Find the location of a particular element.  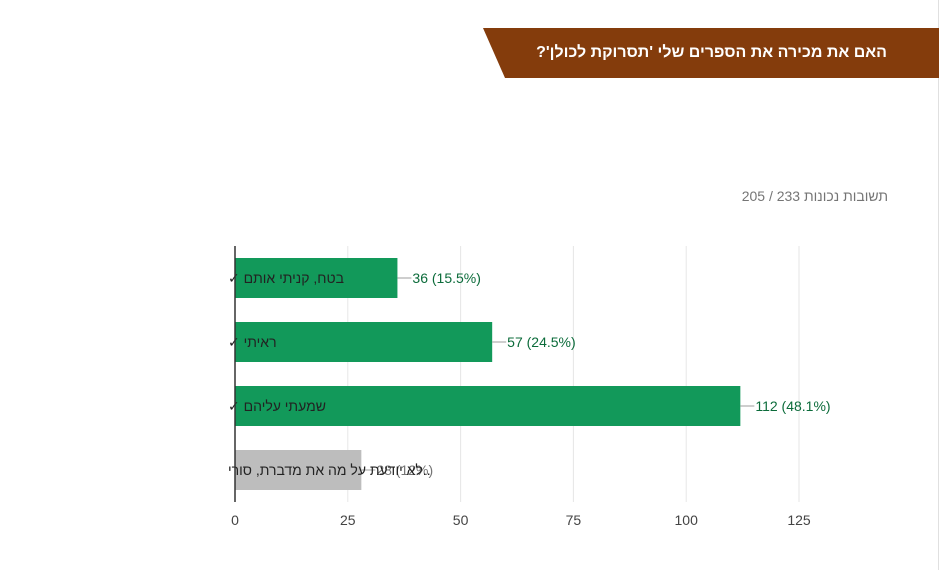

panel-right-border is located at coordinates (938, 285).